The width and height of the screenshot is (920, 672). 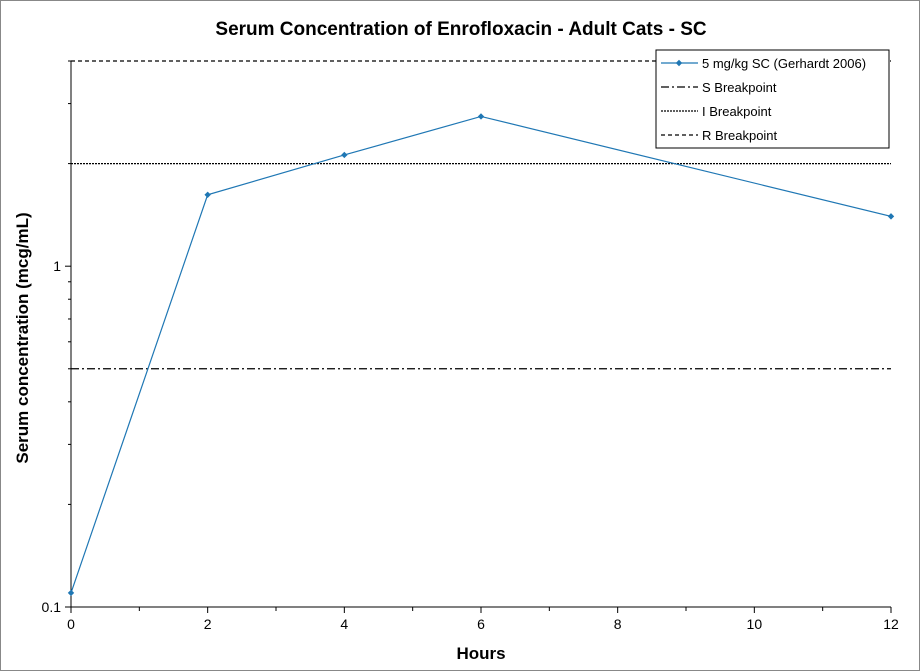 I want to click on x-tick-label: 10, so click(x=755, y=624).